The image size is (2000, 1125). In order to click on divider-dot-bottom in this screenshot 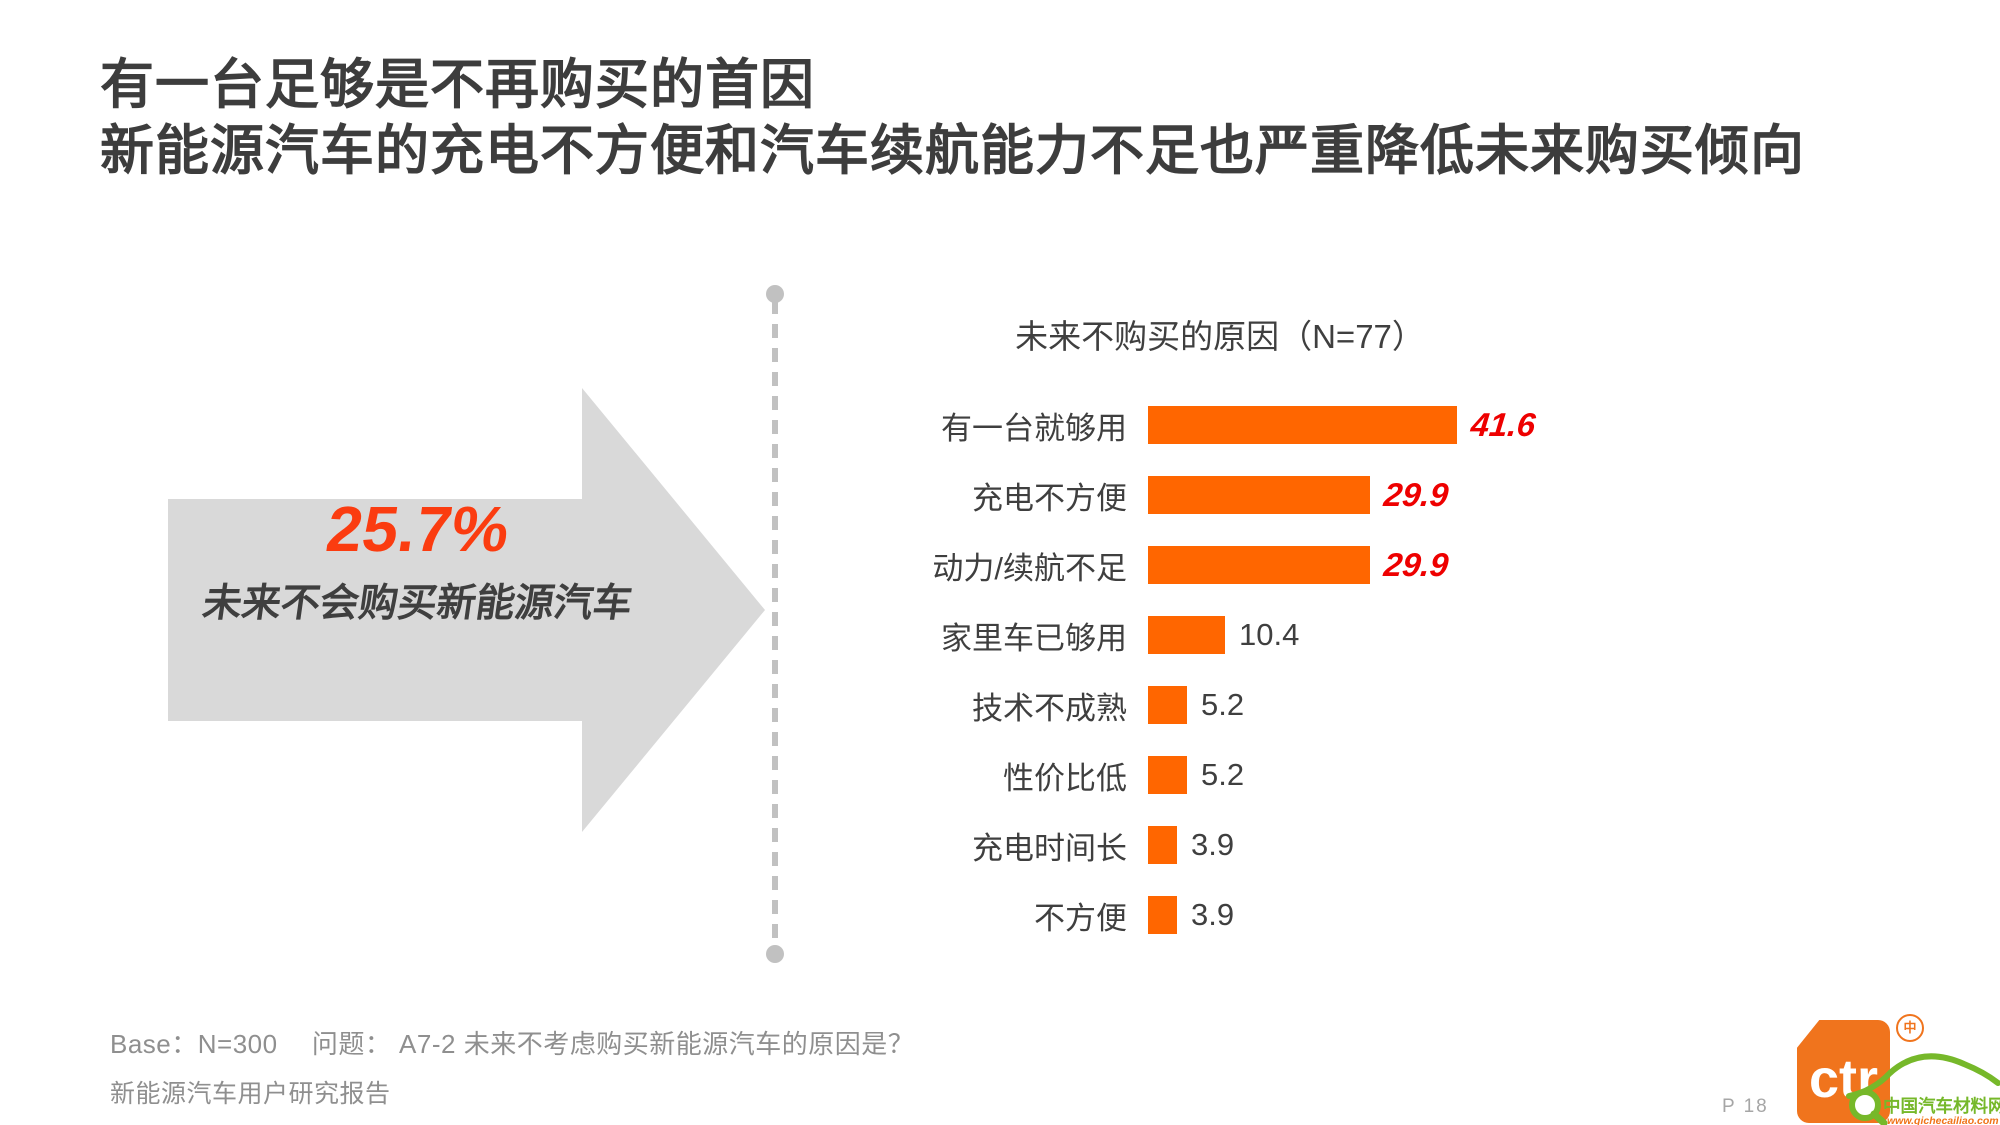, I will do `click(775, 954)`.